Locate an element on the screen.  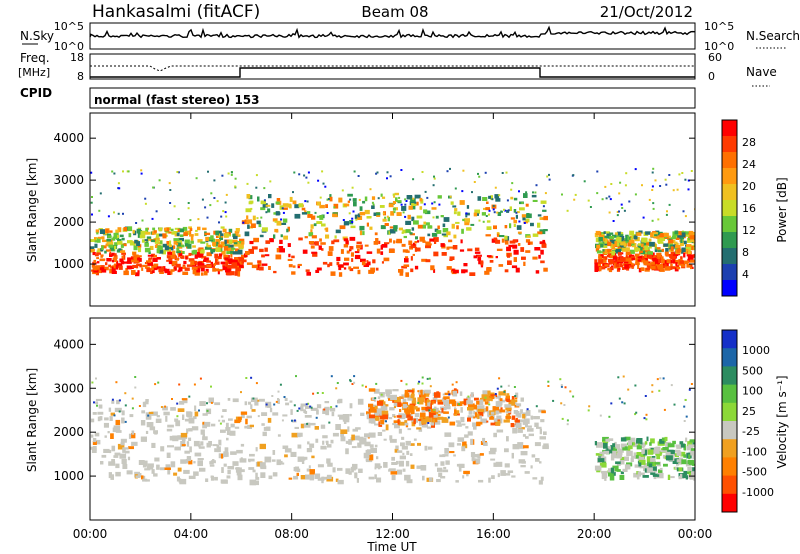
cpid-text: normal (fast stereo) 153 is located at coordinates (177, 100).